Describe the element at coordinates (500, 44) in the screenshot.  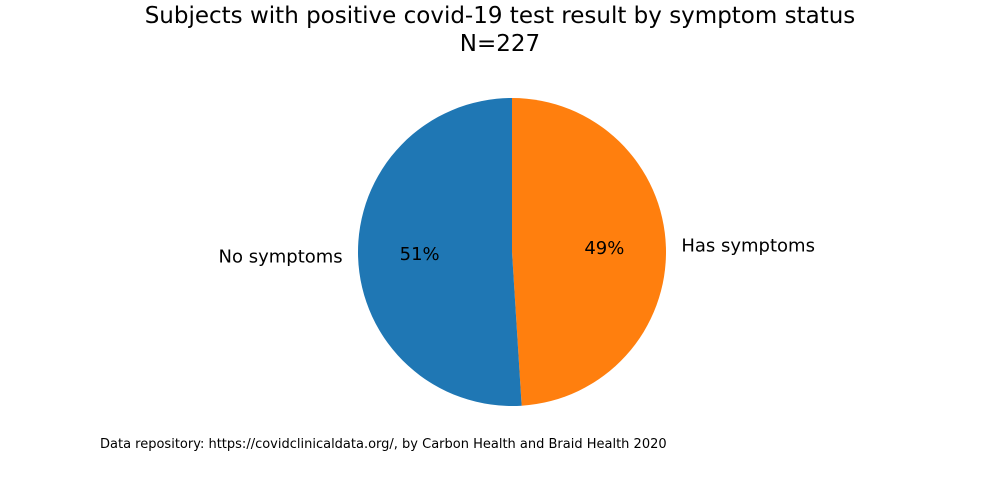
I see `chart-subtitle: N=227` at that location.